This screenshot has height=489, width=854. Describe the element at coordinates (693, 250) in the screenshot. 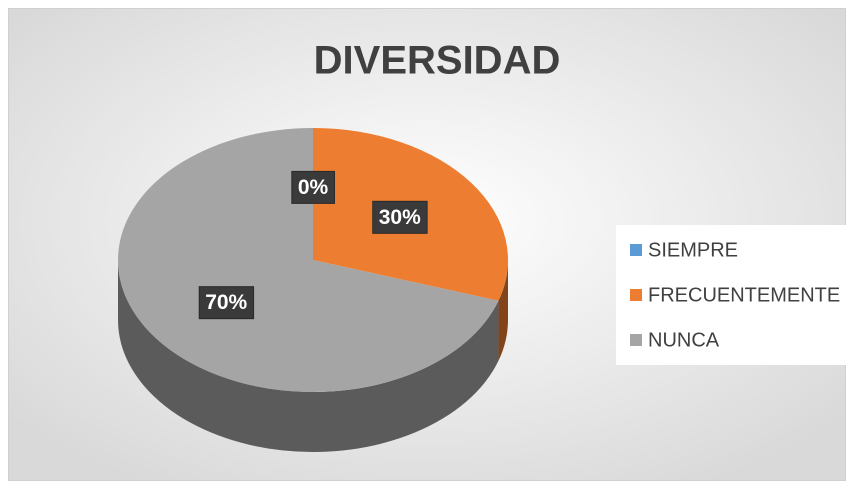

I see `legend-label: SIEMPRE` at that location.